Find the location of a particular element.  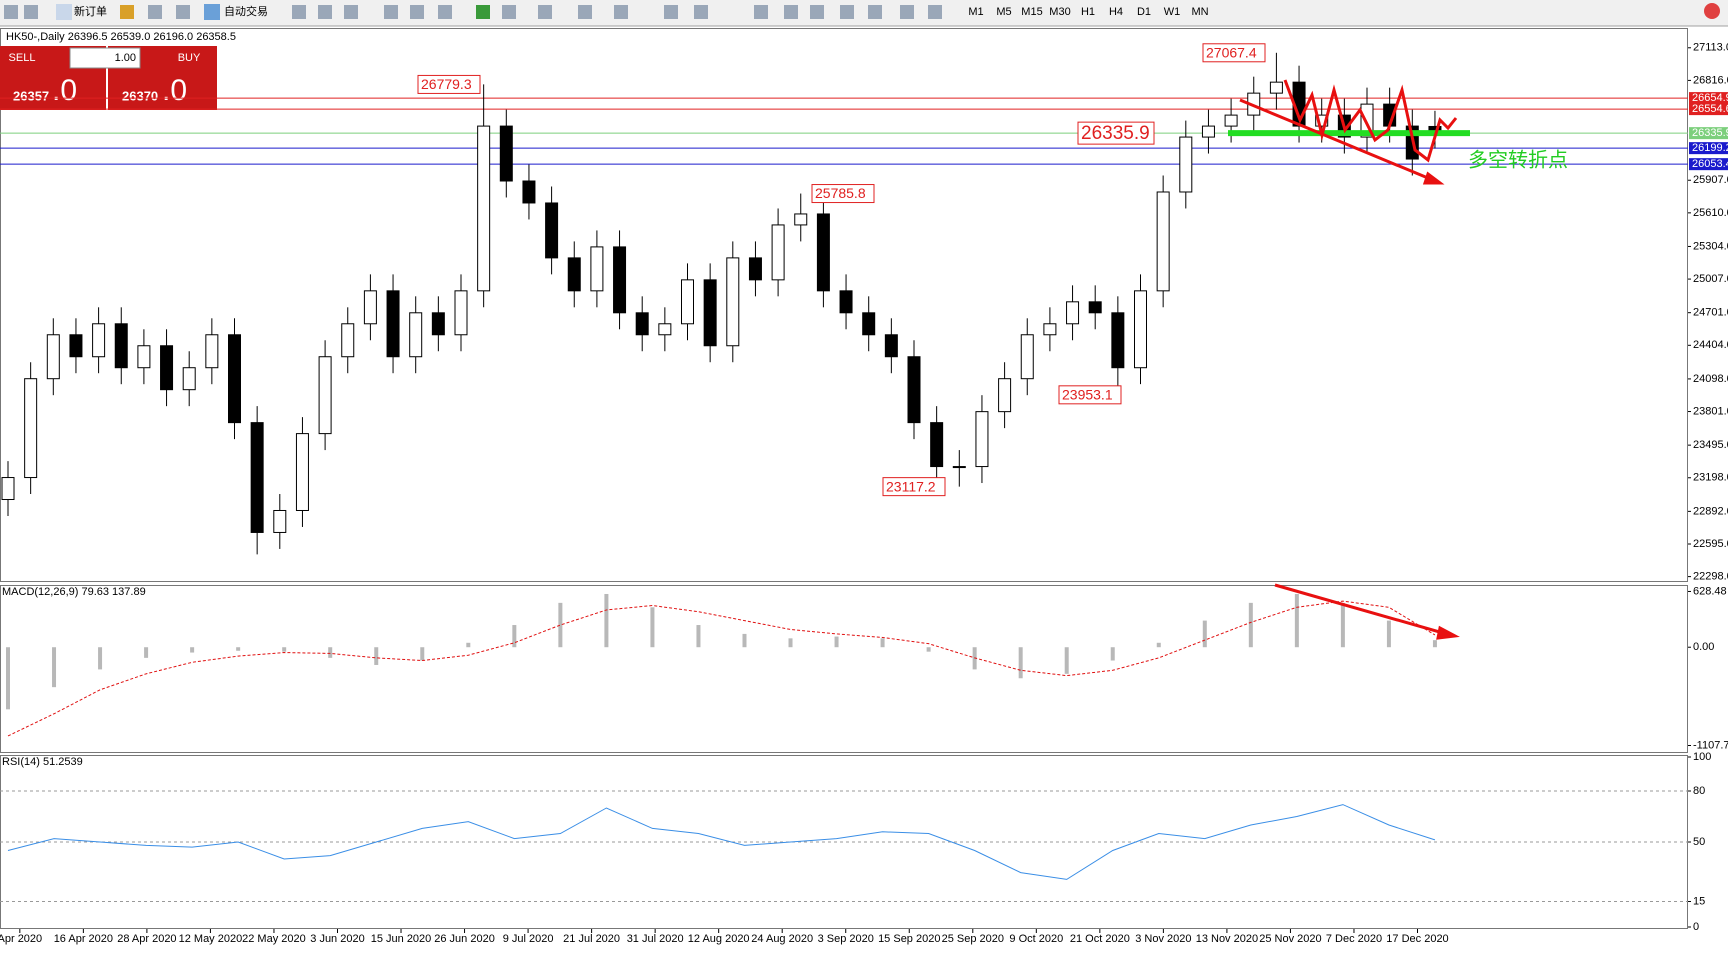

timeframe-button: M5 is located at coordinates (1003, 12).